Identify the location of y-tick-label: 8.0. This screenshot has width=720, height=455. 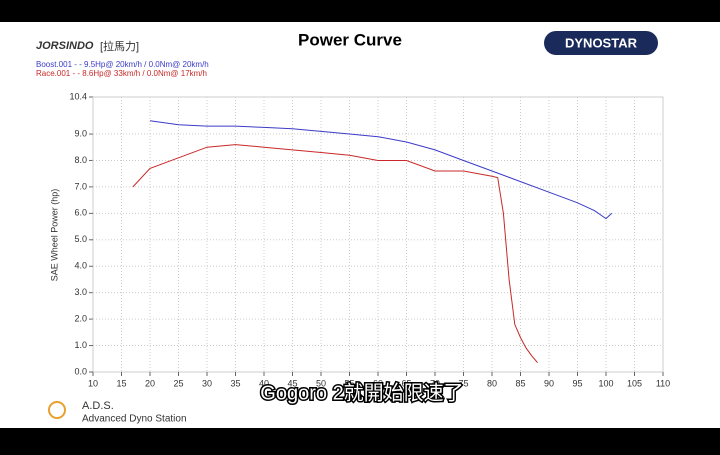
(80, 160).